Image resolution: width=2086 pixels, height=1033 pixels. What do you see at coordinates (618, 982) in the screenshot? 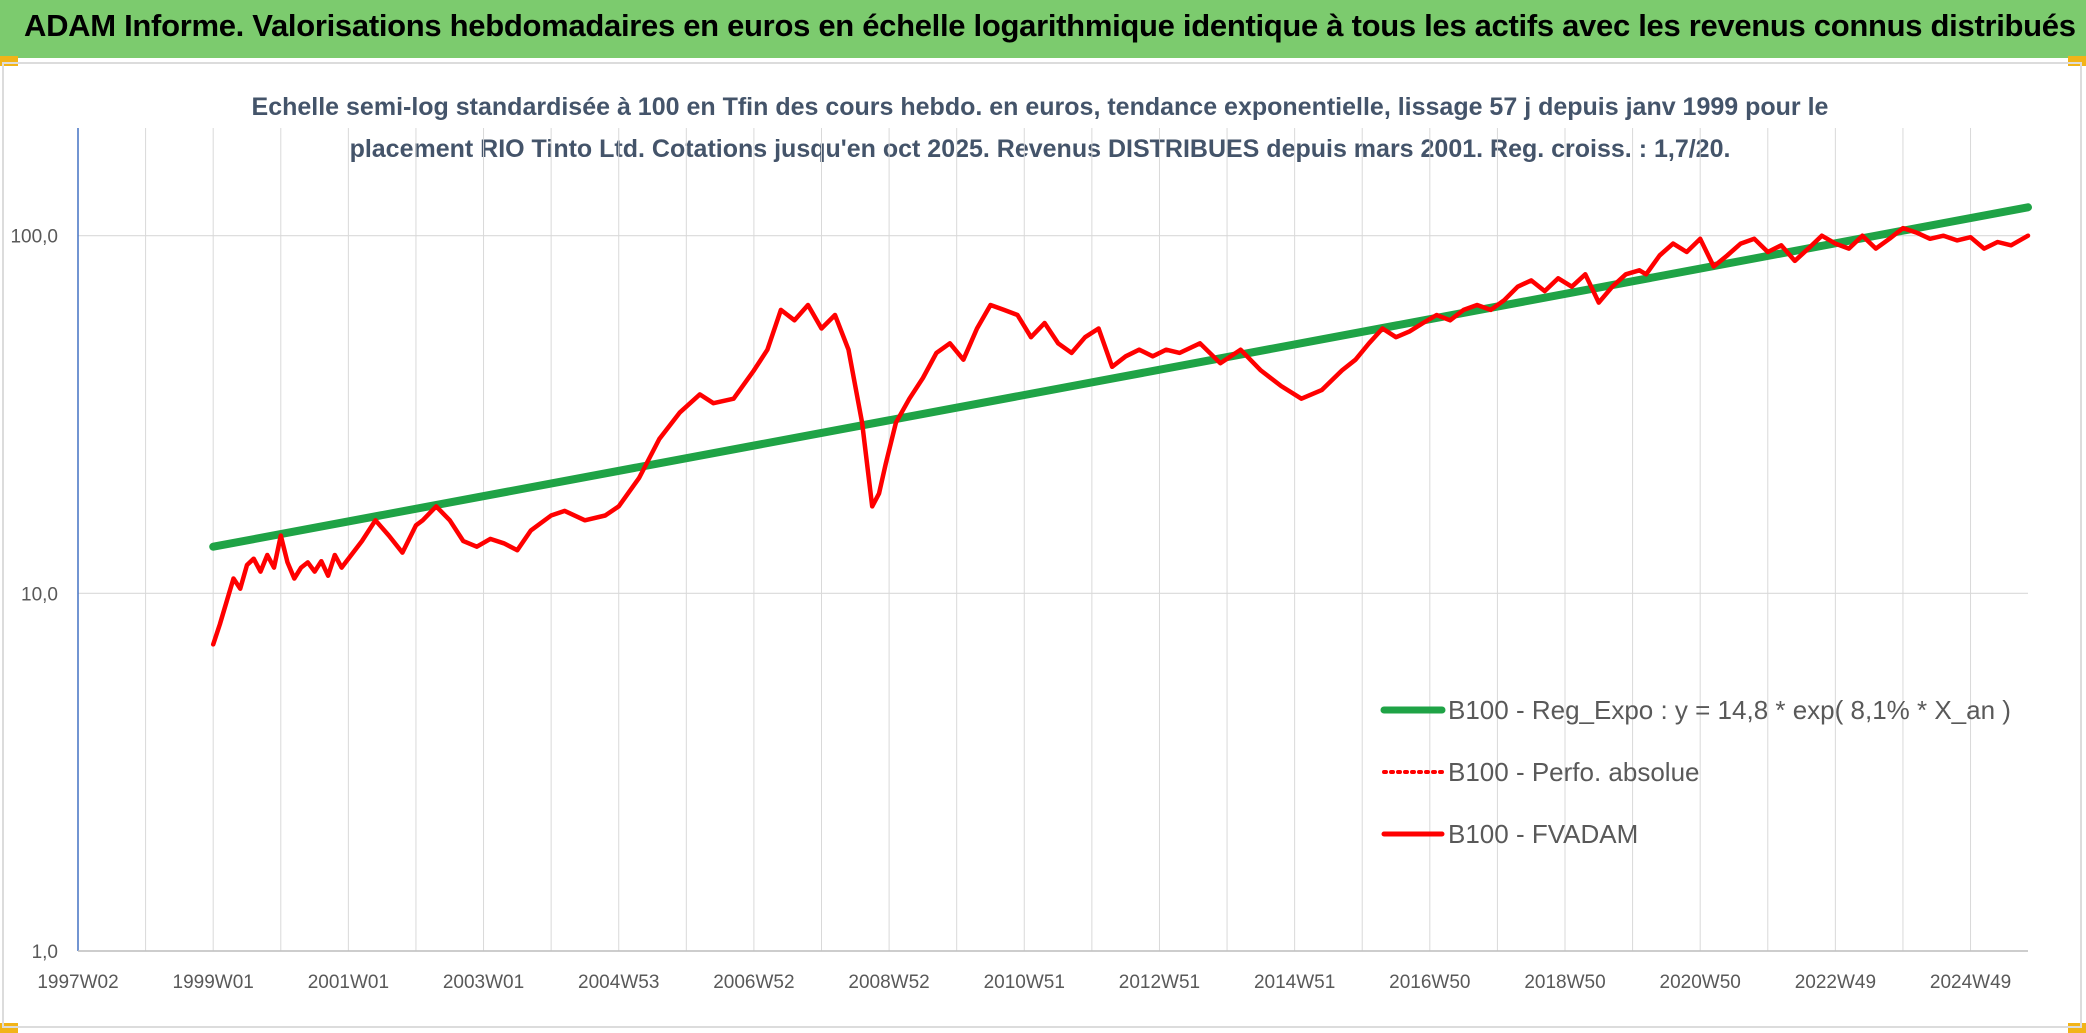
I see `x-tick-label: 2004W53` at bounding box center [618, 982].